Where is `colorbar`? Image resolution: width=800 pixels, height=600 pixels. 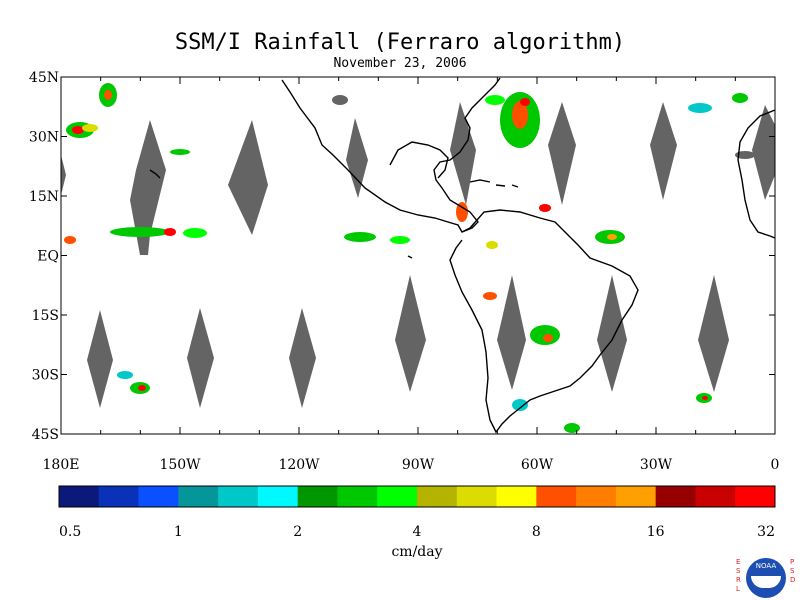 colorbar is located at coordinates (417, 496).